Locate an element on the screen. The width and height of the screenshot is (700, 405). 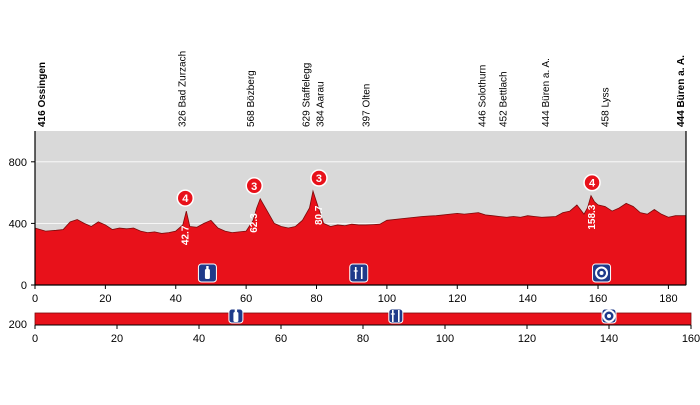
x-tick-label: 100 is located at coordinates (387, 299).